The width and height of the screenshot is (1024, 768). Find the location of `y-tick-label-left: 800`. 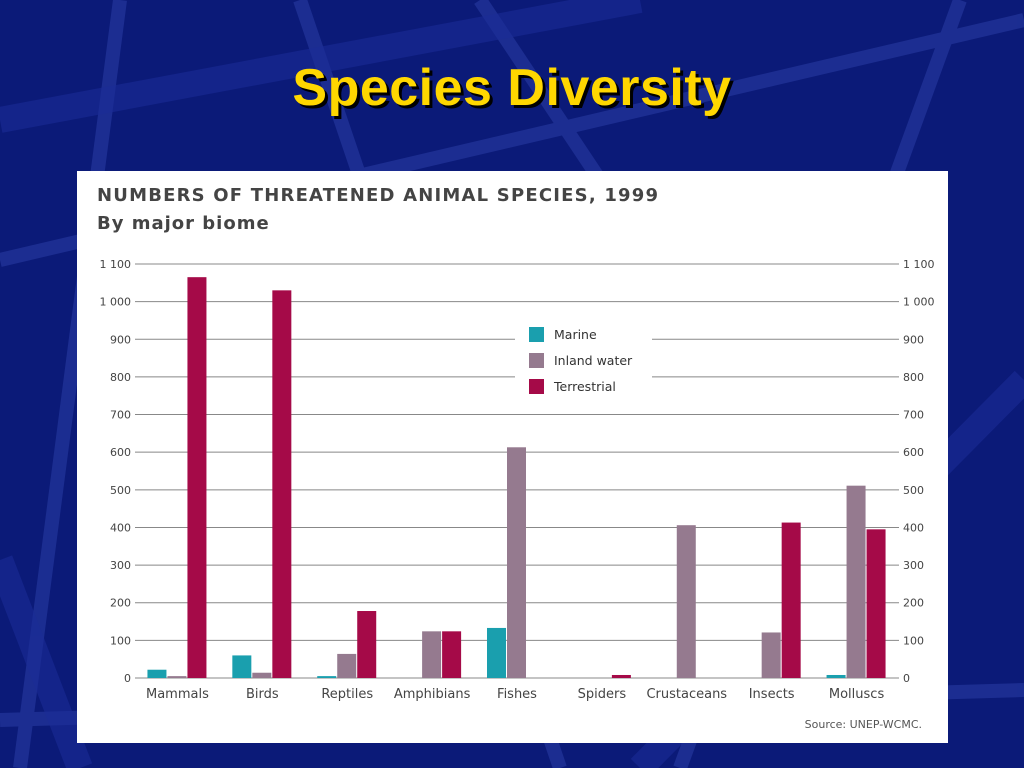

y-tick-label-left: 800 is located at coordinates (120, 377).